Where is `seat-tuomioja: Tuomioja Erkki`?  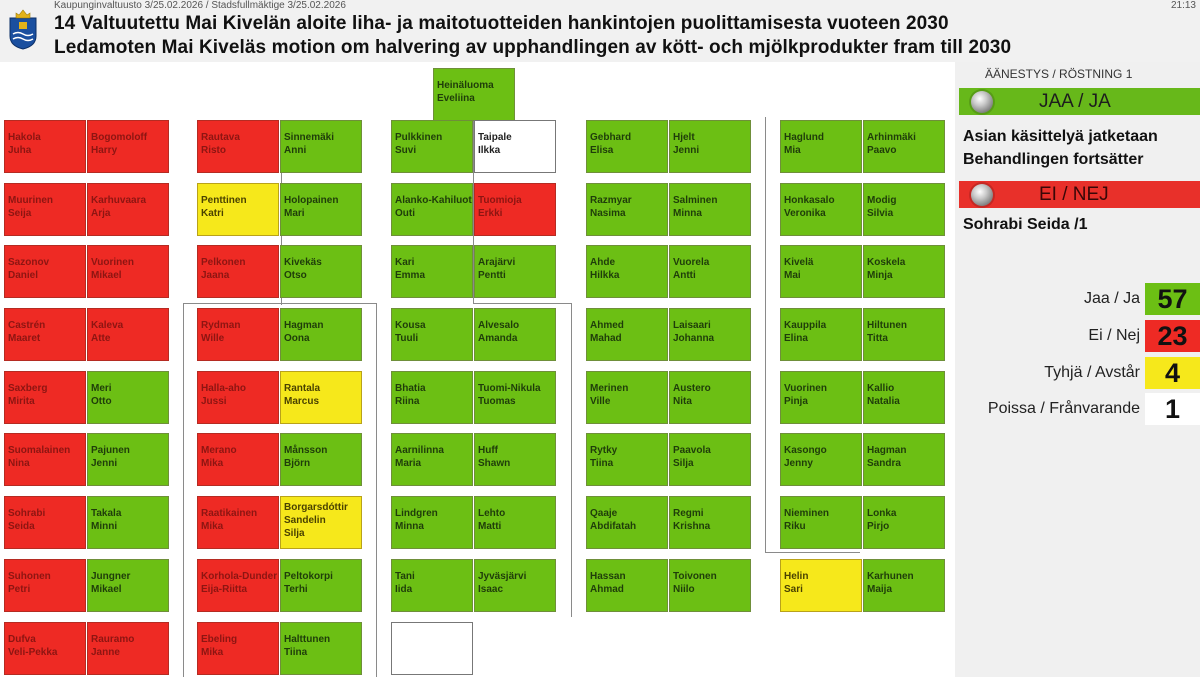
seat-tuomioja: Tuomioja Erkki is located at coordinates (515, 209).